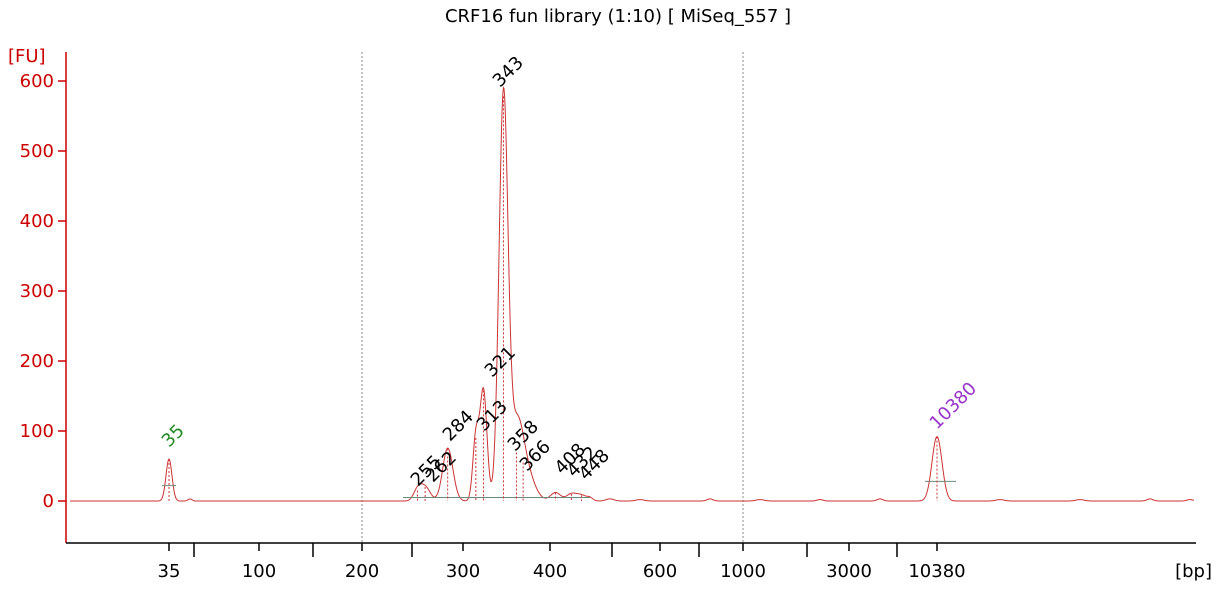  Describe the element at coordinates (550, 571) in the screenshot. I see `x-tick-label: 400` at that location.